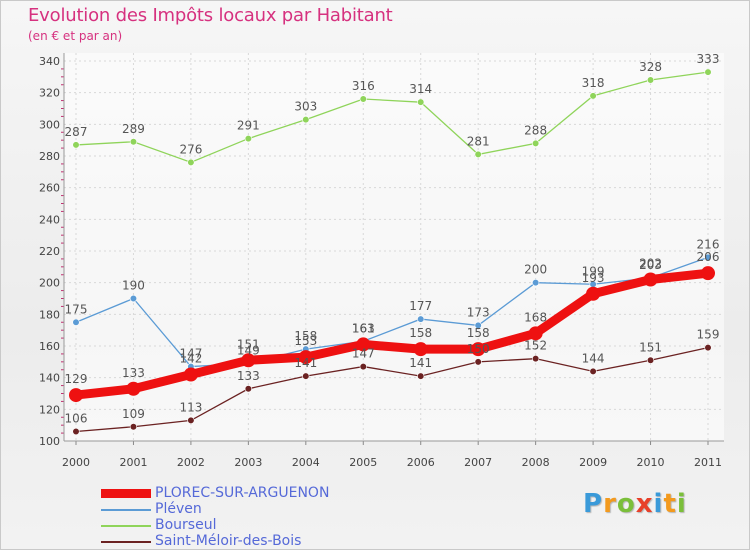  Describe the element at coordinates (49, 346) in the screenshot. I see `y-tick-label: 160` at that location.